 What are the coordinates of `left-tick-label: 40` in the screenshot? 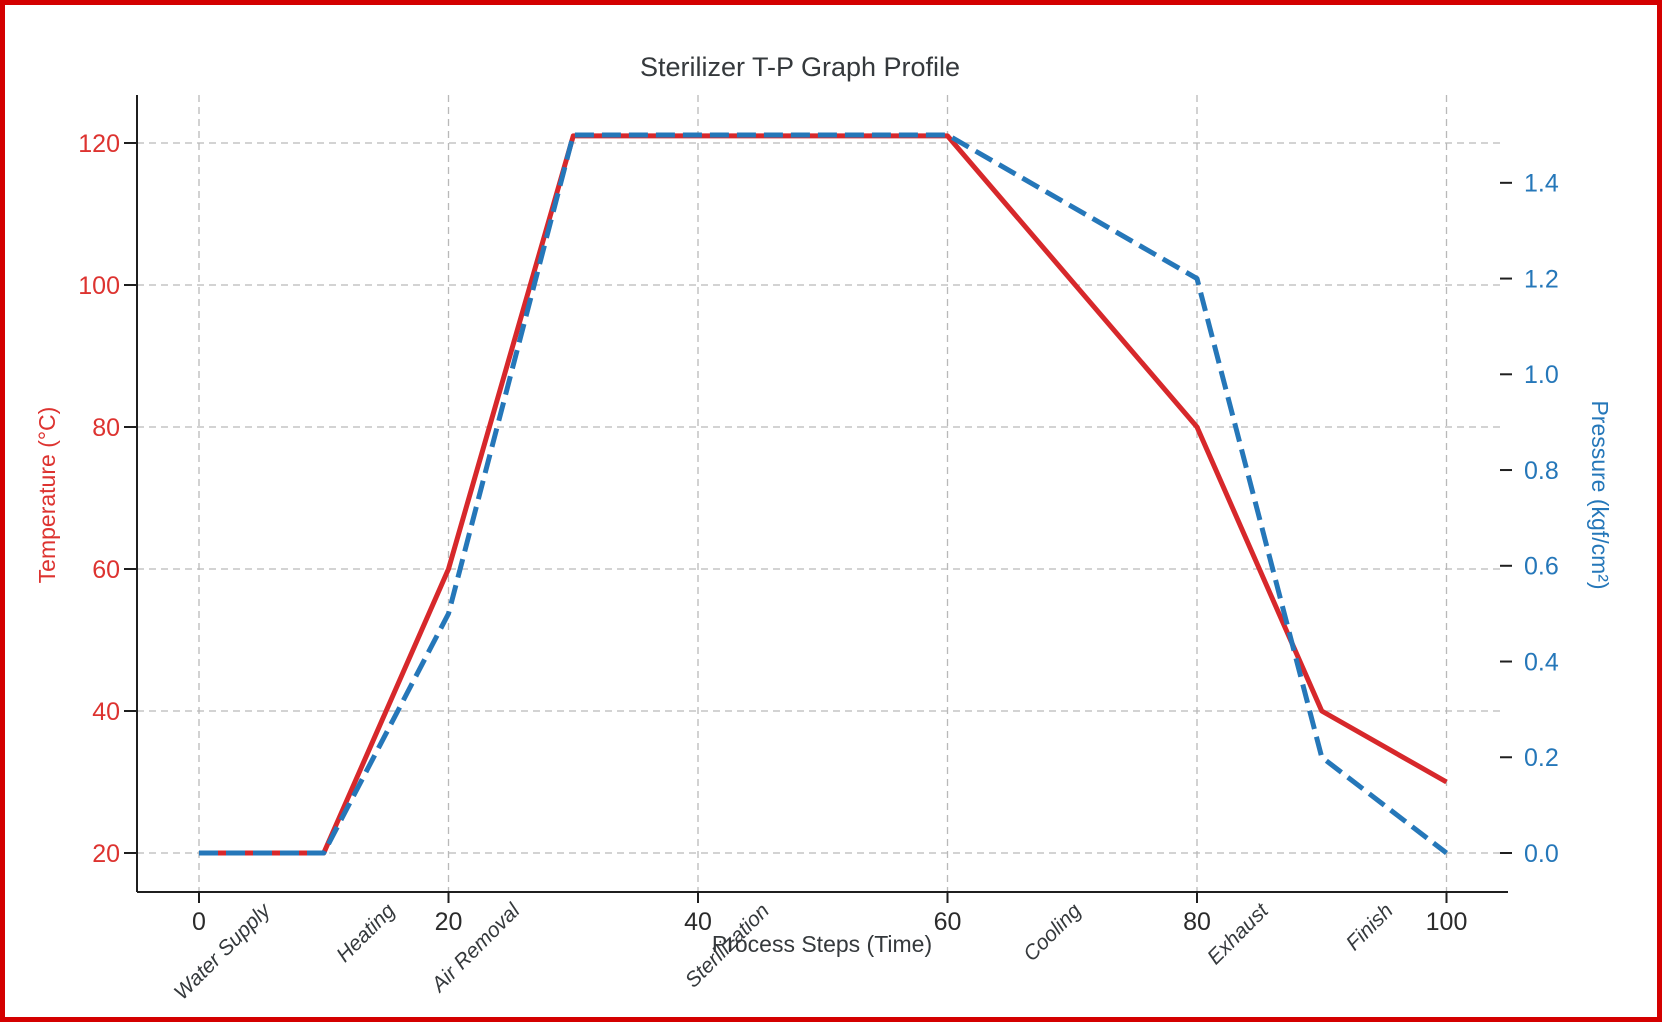 It's located at (106, 712).